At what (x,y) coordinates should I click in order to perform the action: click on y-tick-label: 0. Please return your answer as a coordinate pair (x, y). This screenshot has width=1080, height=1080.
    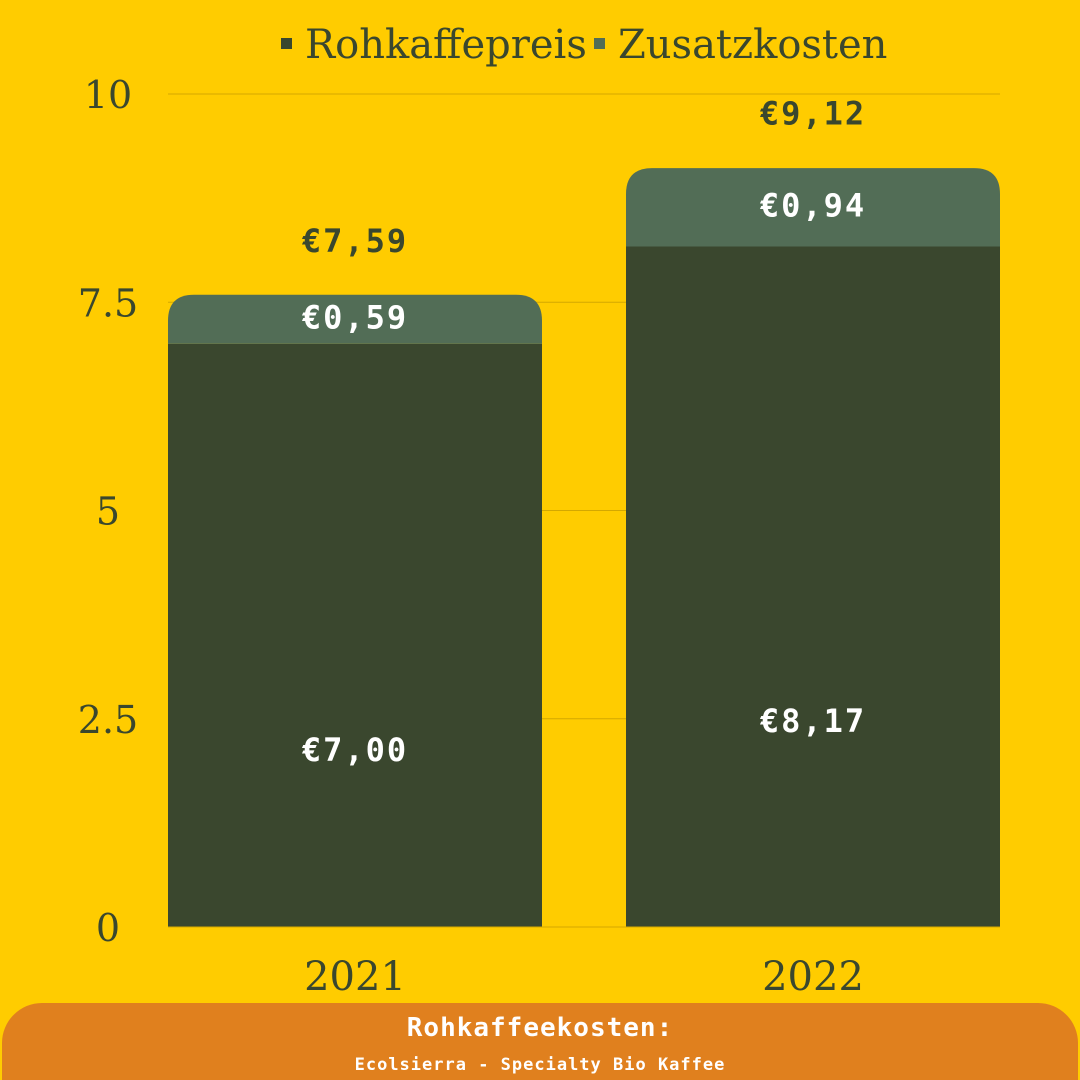
    Looking at the image, I should click on (108, 928).